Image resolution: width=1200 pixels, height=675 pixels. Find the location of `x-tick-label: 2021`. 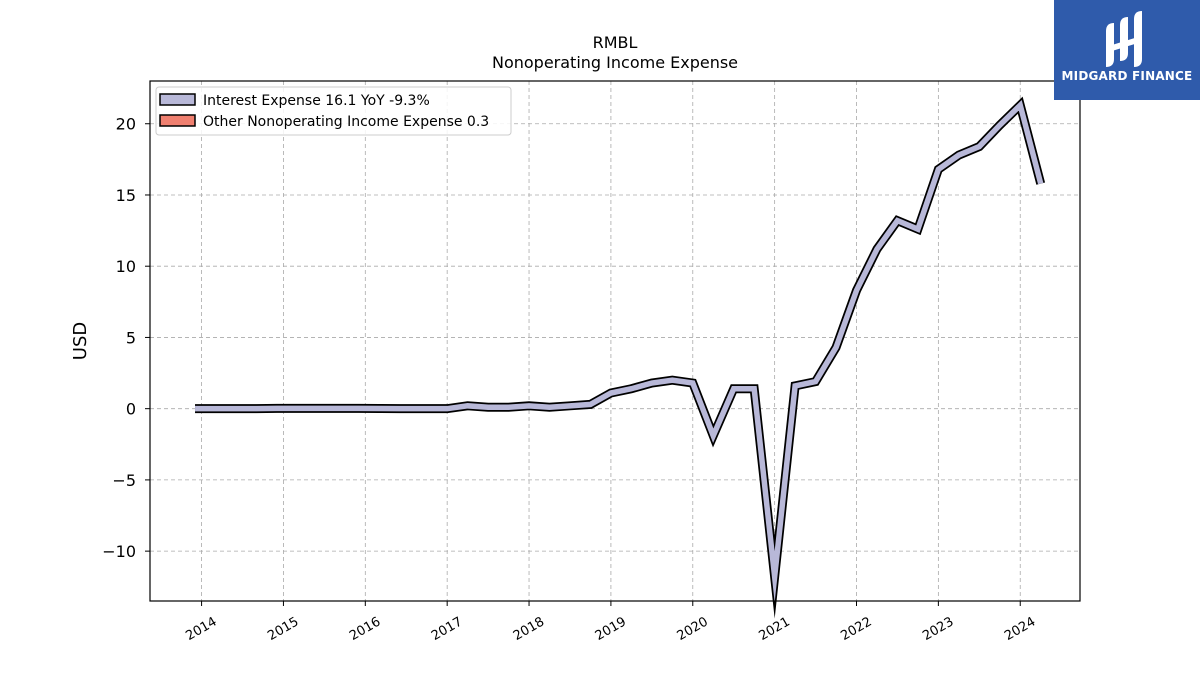

x-tick-label: 2021 is located at coordinates (774, 629).